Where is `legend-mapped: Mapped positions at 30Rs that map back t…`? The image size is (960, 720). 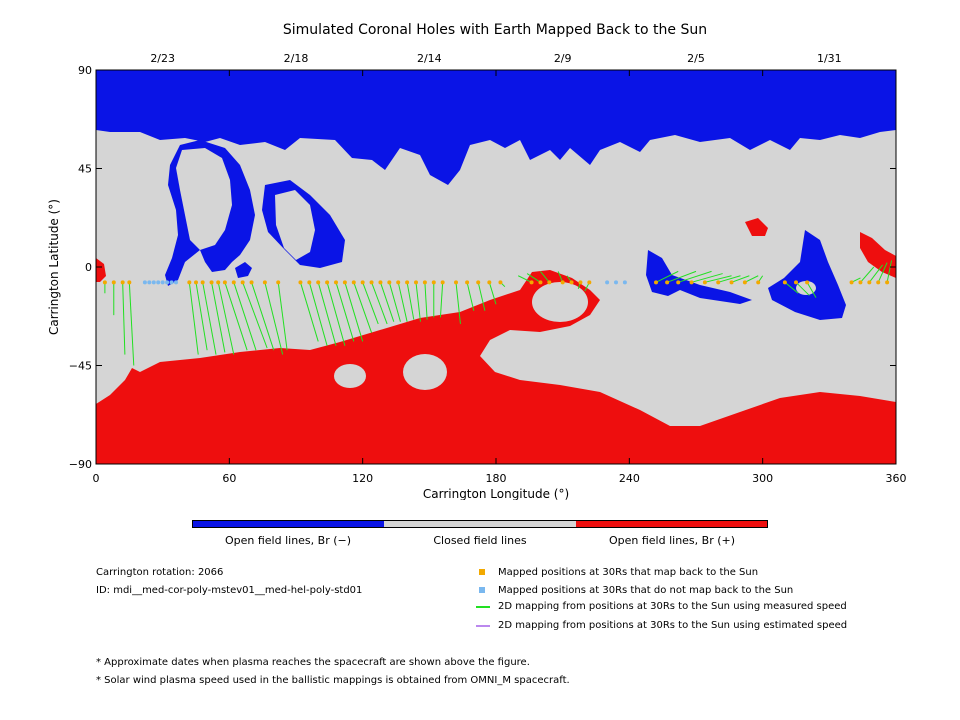 legend-mapped: Mapped positions at 30Rs that map back t… is located at coordinates (628, 572).